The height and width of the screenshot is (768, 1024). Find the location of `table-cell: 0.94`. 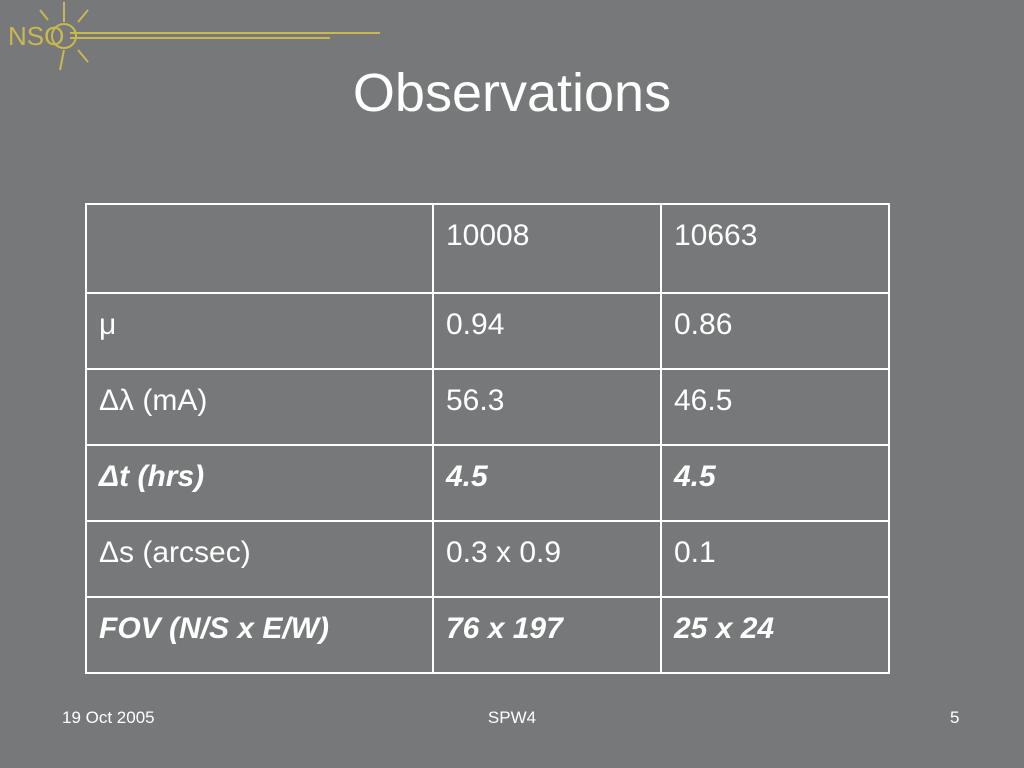

table-cell: 0.94 is located at coordinates (547, 331).